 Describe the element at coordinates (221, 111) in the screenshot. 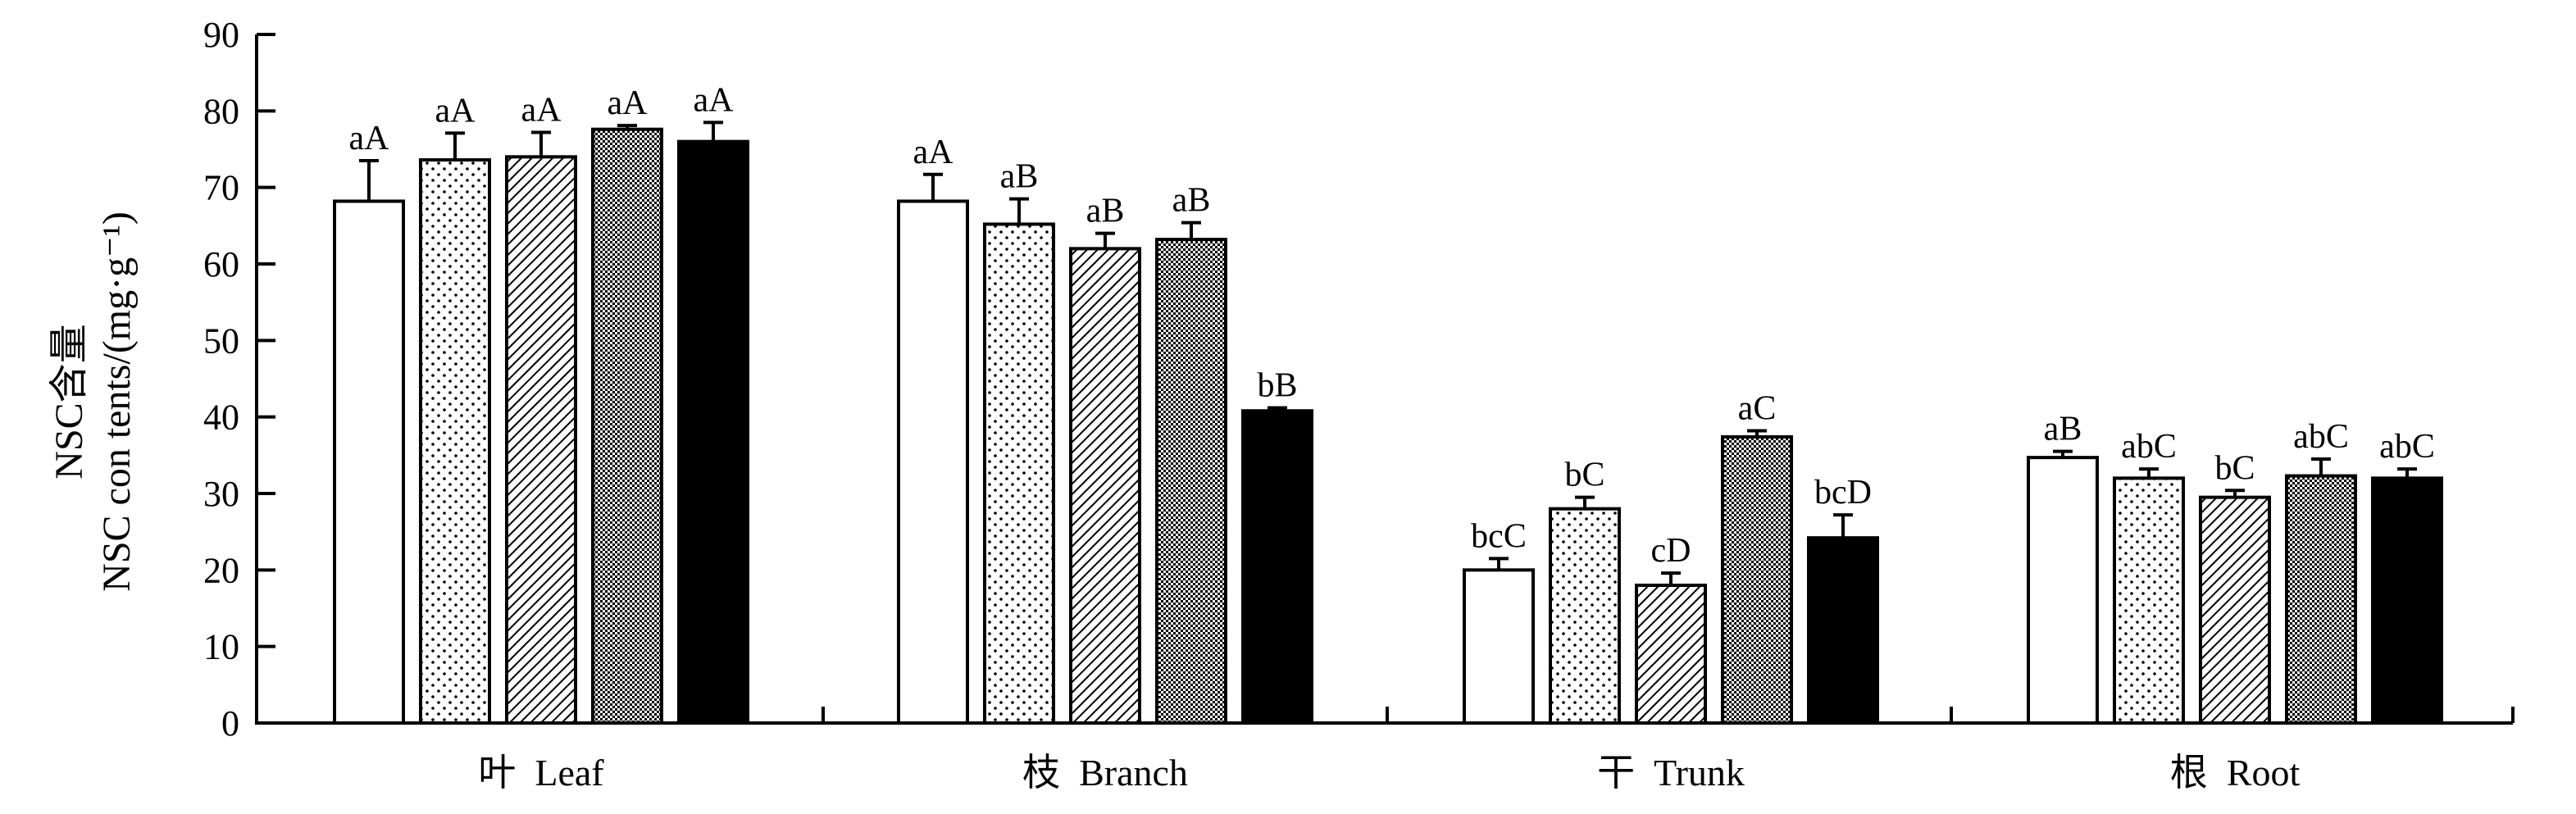

I see `y-tick-label: 80` at that location.